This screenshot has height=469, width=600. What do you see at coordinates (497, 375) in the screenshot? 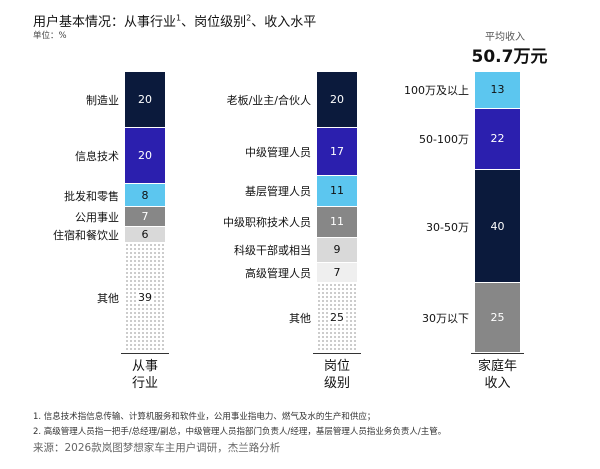
I see `bar-axis-label: 家庭年 收入` at bounding box center [497, 375].